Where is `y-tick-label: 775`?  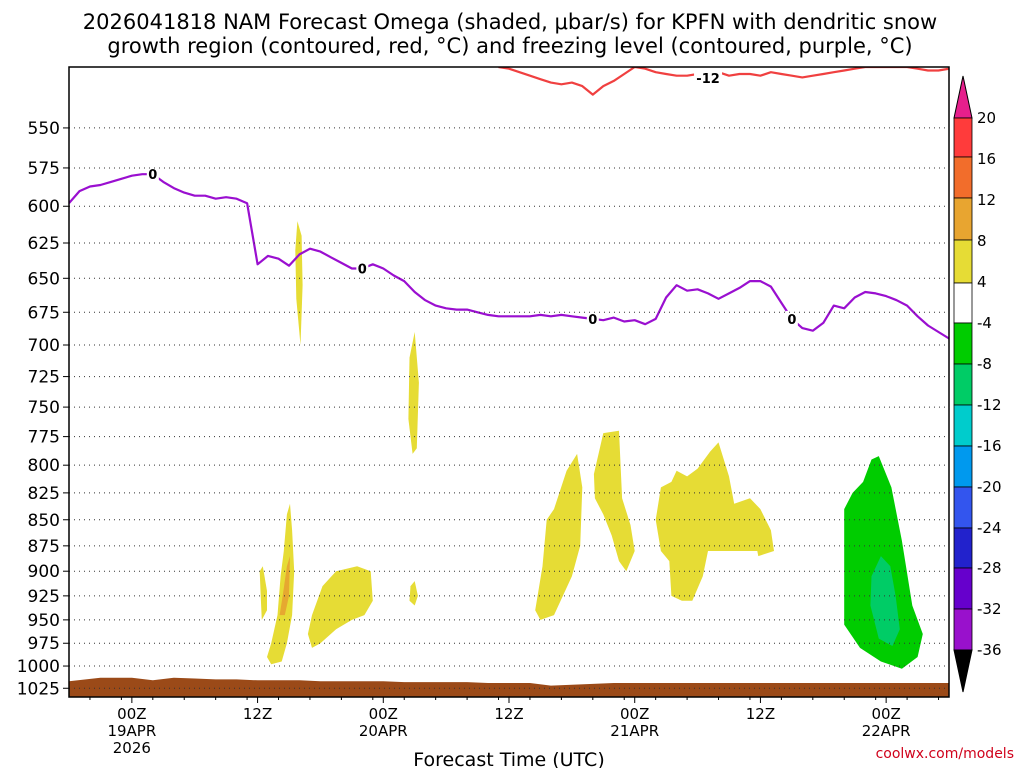
y-tick-label: 775 is located at coordinates (44, 438).